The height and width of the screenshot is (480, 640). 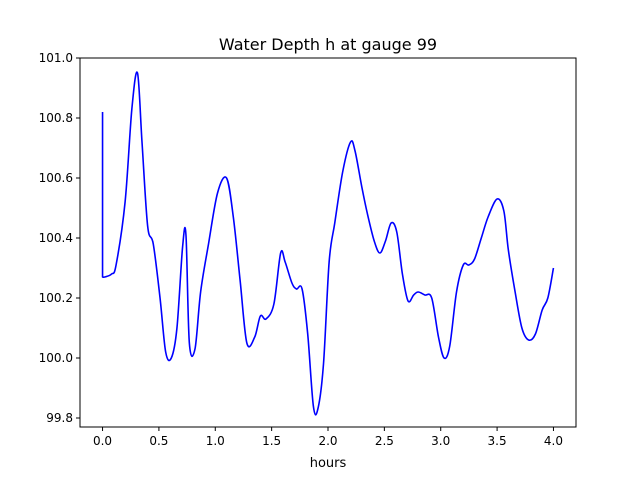 I want to click on y-tick-label: 101.0, so click(x=56, y=58).